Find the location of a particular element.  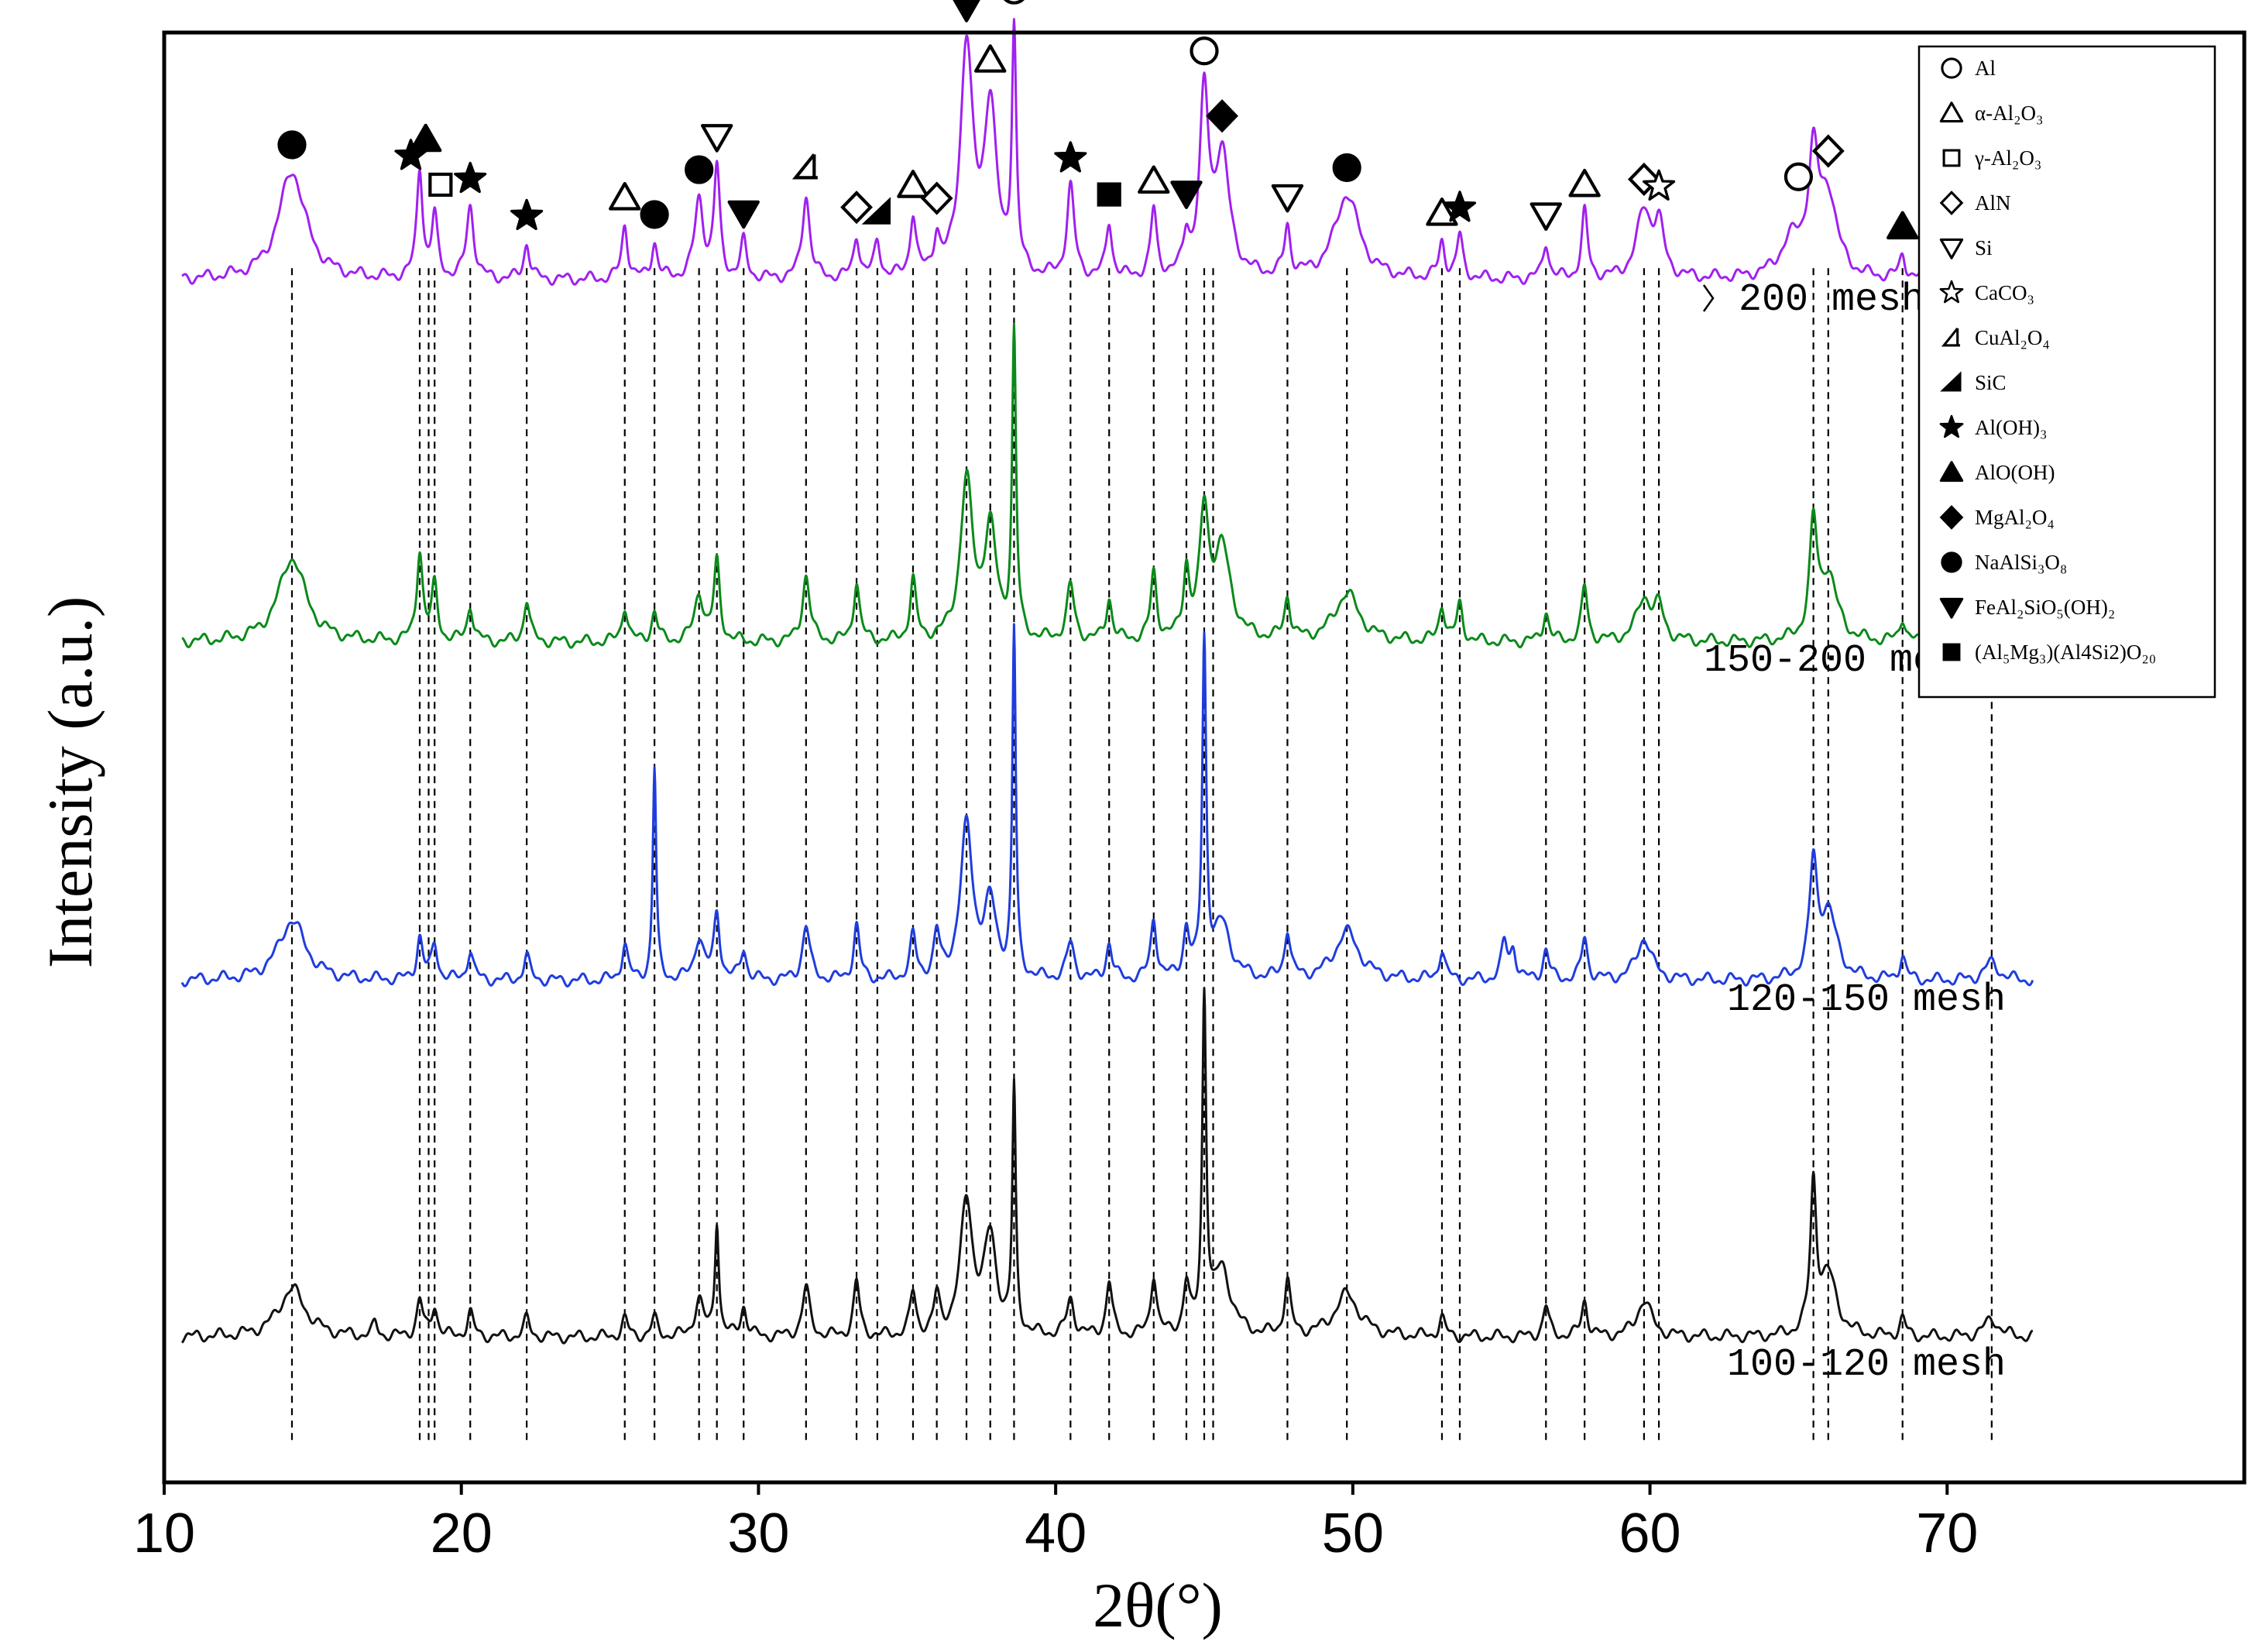

legend-item-8: Al(OH)₃ is located at coordinates (1993, 426).